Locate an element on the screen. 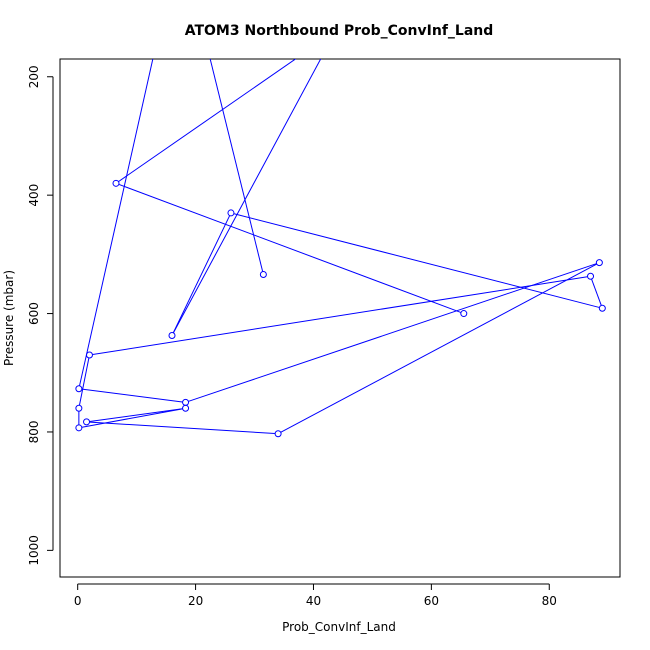 This screenshot has height=650, width=650. y-tick-label: 600 is located at coordinates (34, 313).